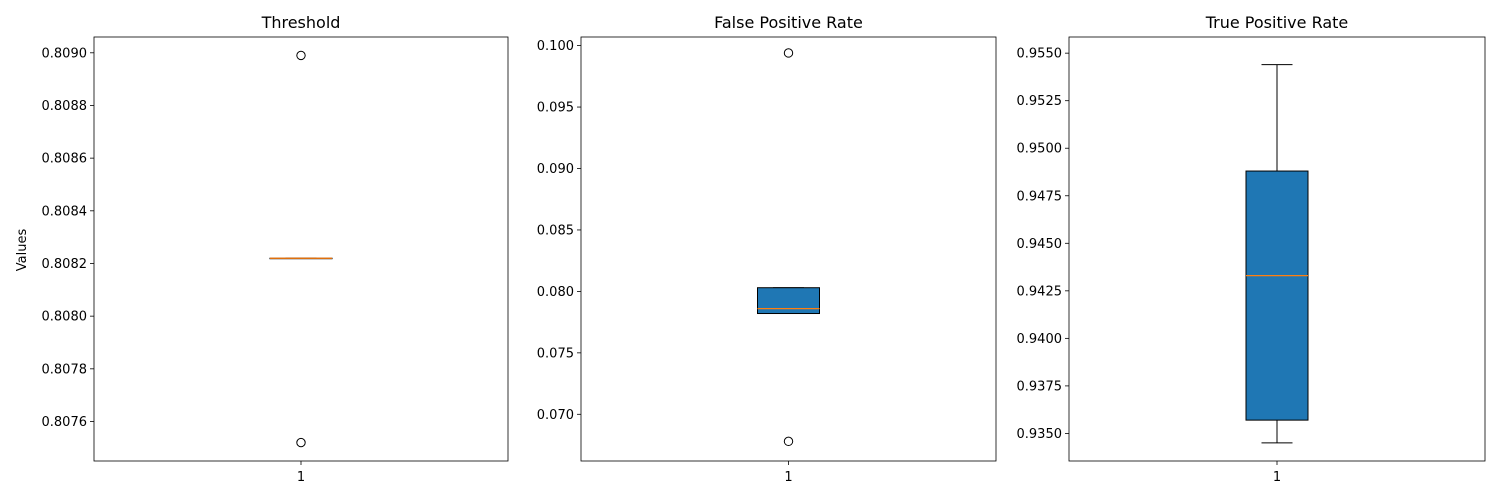 The width and height of the screenshot is (1500, 500). I want to click on y-tick-label: 0.9475, so click(1040, 196).